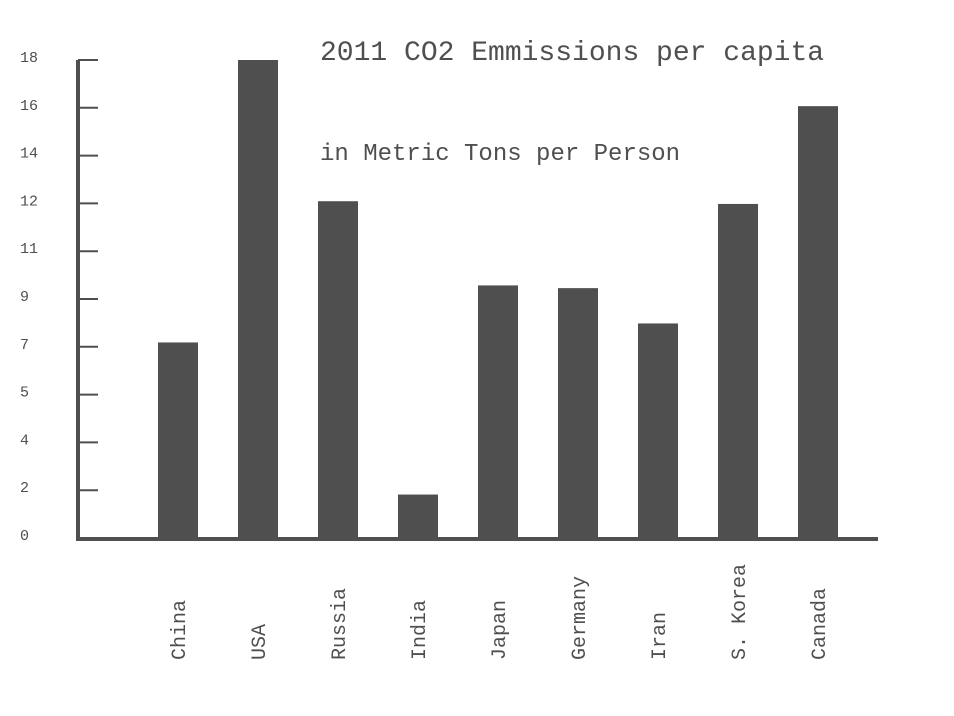  I want to click on y-tick-label: 14, so click(29, 154).